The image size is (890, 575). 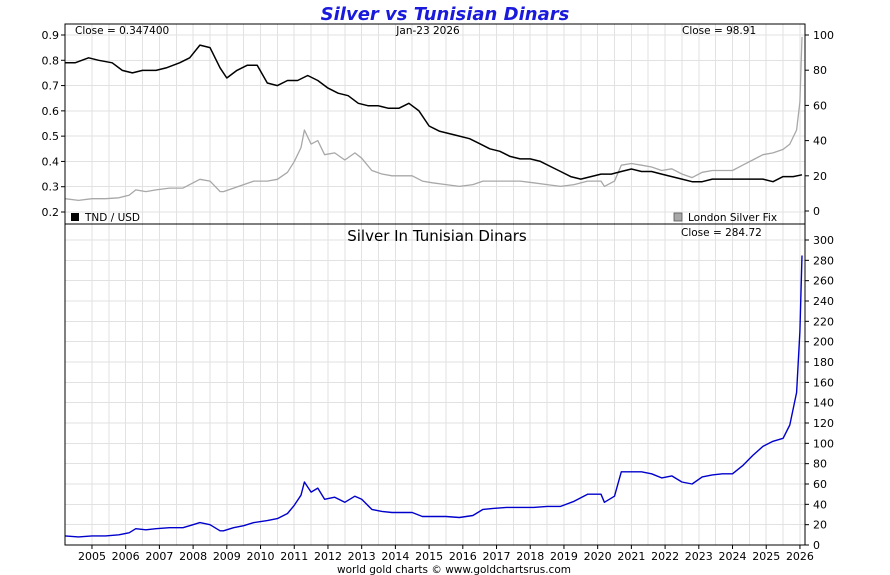 I want to click on legend-label-silver: London Silver Fix, so click(x=732, y=218).